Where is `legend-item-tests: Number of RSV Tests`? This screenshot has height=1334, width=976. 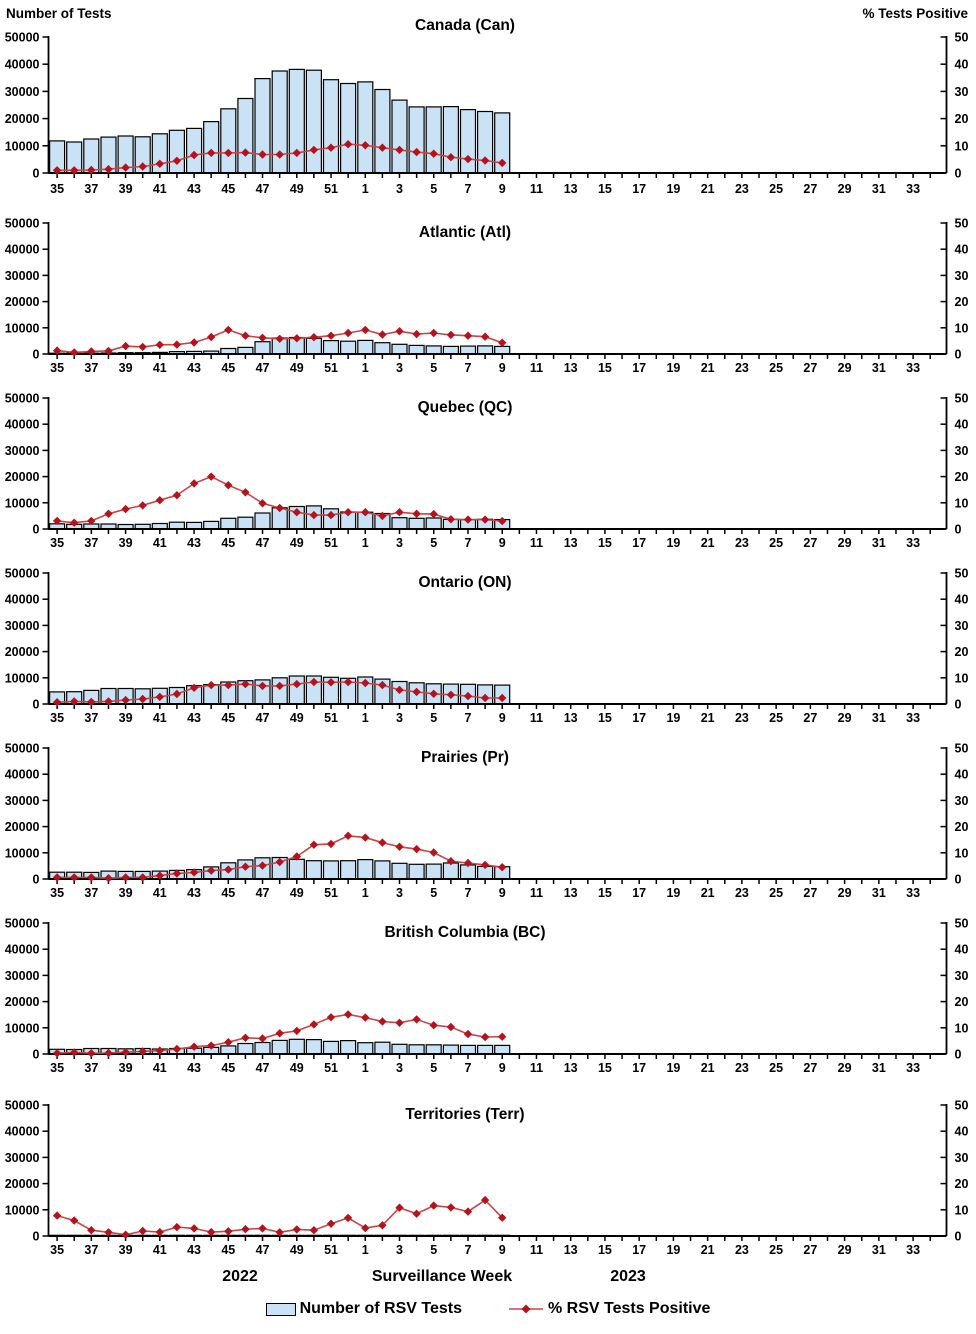
legend-item-tests: Number of RSV Tests is located at coordinates (363, 1309).